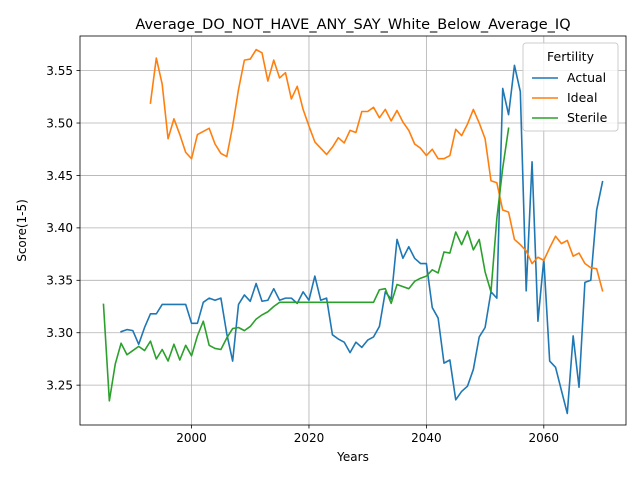 The width and height of the screenshot is (640, 480). I want to click on y-tick-label: 3.30, so click(59, 333).